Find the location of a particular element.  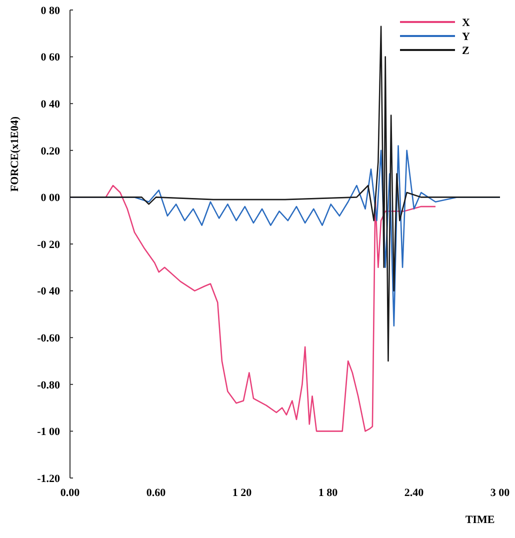

y-tick-label: -0.60 is located at coordinates (48, 338).